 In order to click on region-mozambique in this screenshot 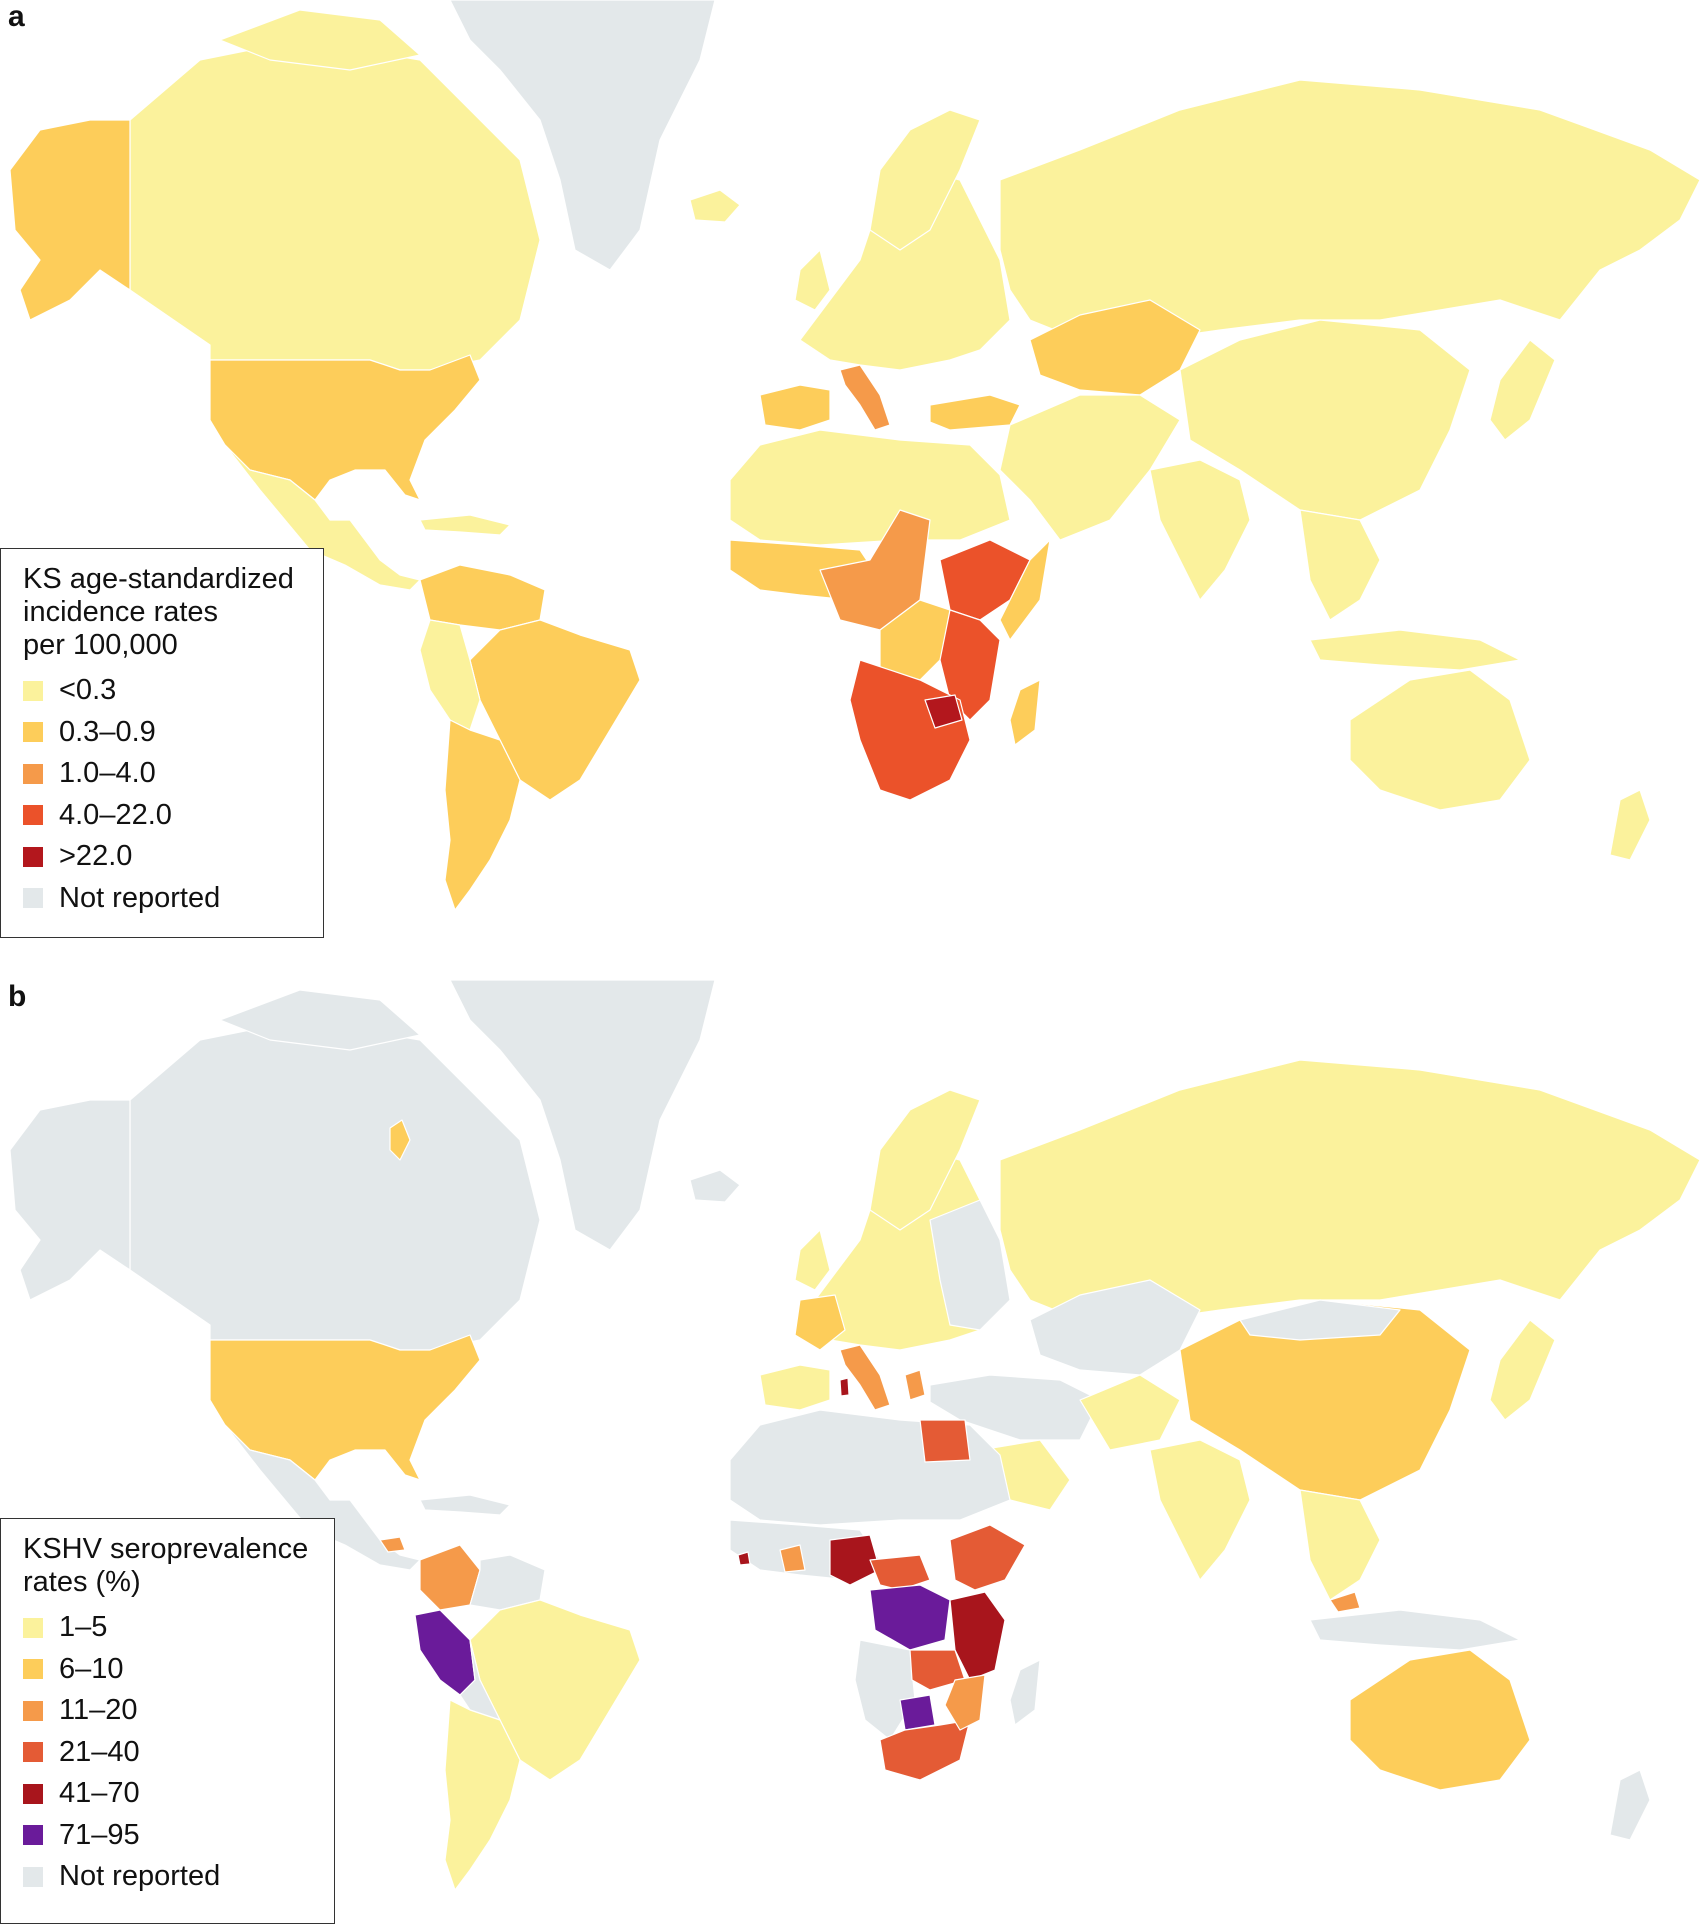, I will do `click(965, 1702)`.